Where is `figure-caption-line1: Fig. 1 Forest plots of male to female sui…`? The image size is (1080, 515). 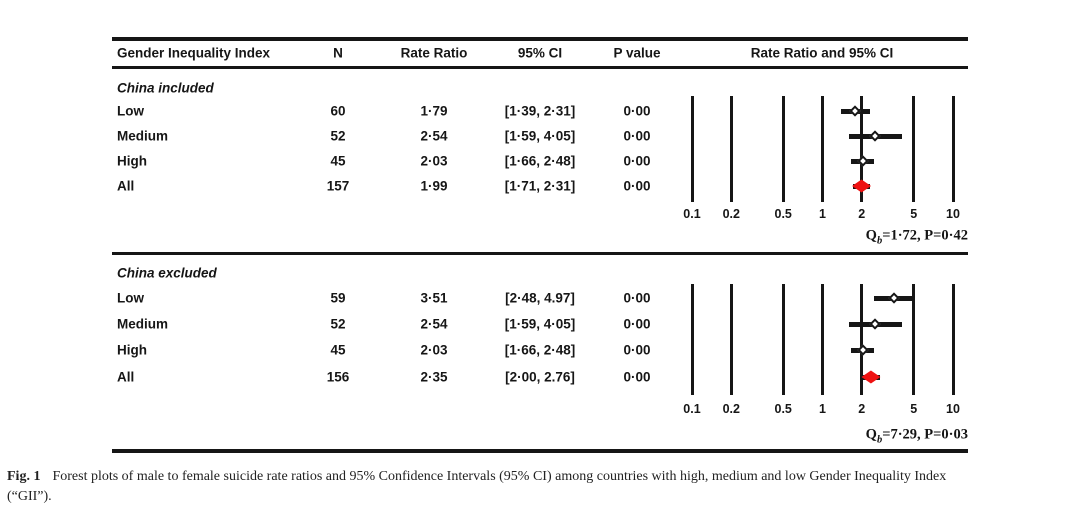 figure-caption-line1: Fig. 1 Forest plots of male to female sui… is located at coordinates (476, 477).